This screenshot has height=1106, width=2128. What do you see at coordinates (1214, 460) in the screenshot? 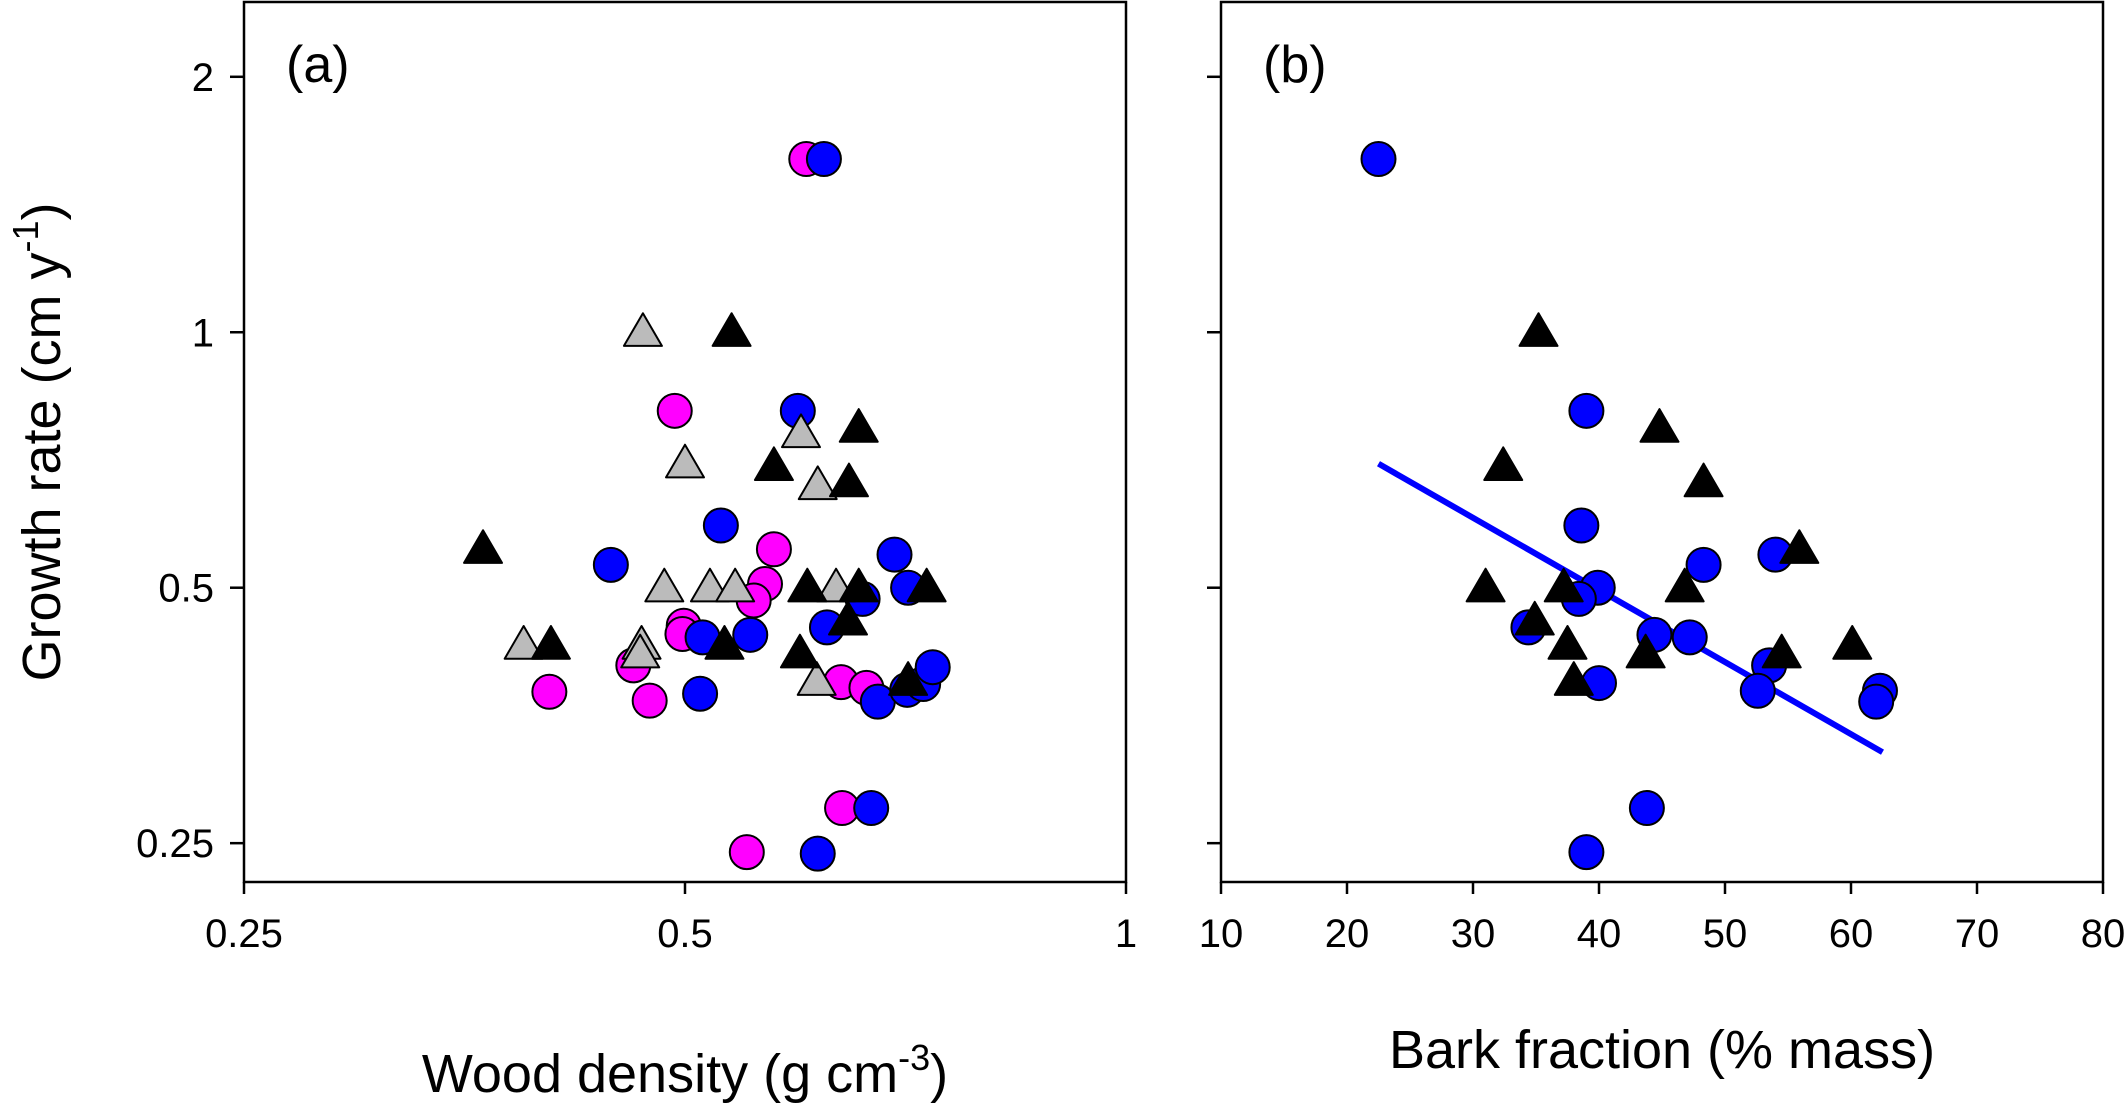
I see `panel-b-y-ticks` at bounding box center [1214, 460].